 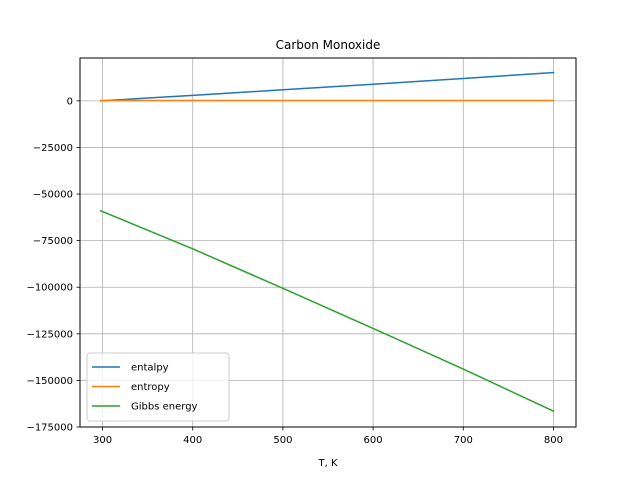 What do you see at coordinates (328, 436) in the screenshot?
I see `x-ticks: 300 400 500 600 700 800` at bounding box center [328, 436].